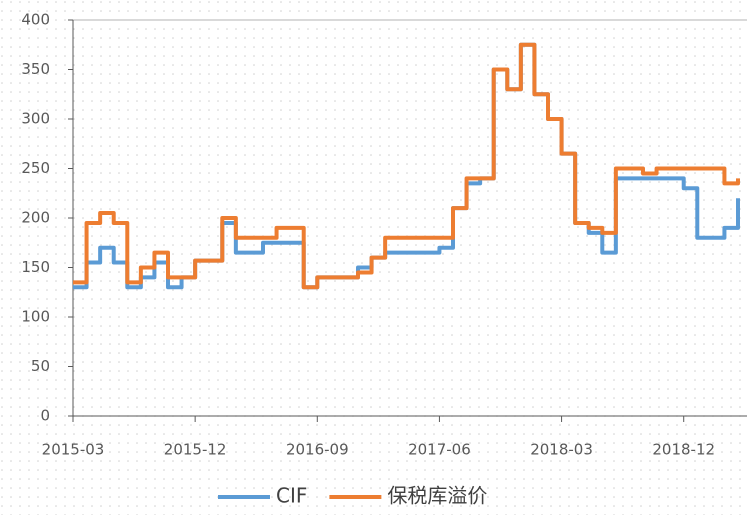 Image resolution: width=747 pixels, height=515 pixels. Describe the element at coordinates (291, 496) in the screenshot. I see `legend-label: CIF` at that location.